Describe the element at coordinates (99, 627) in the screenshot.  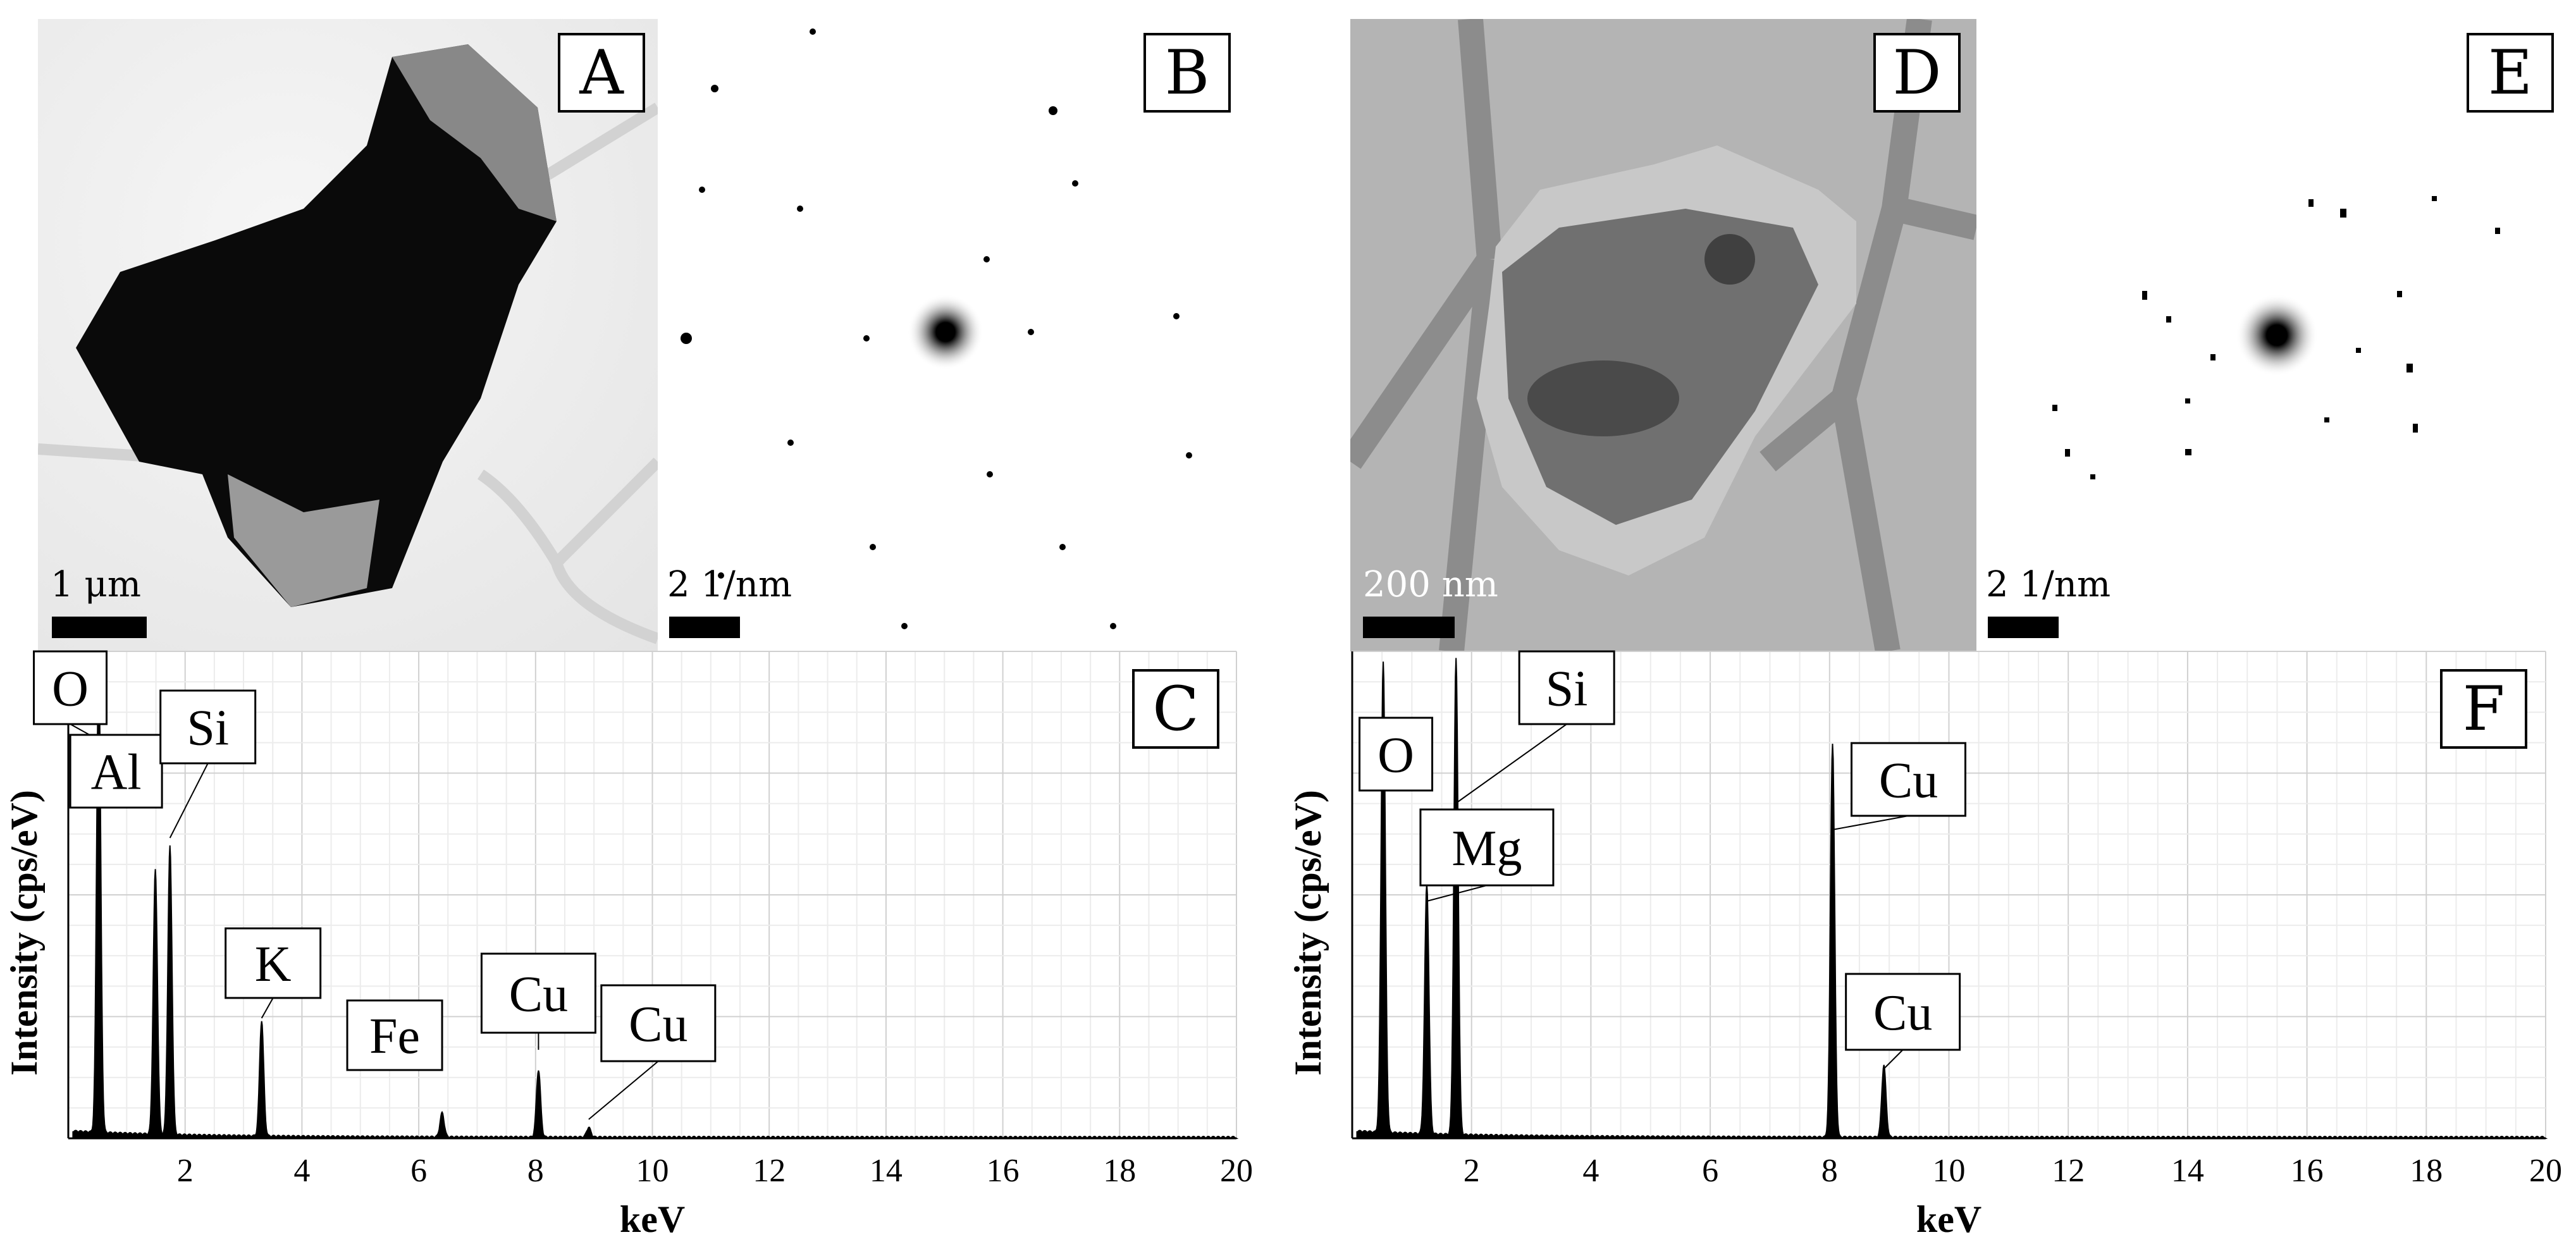
I see `scale-bar-a` at that location.